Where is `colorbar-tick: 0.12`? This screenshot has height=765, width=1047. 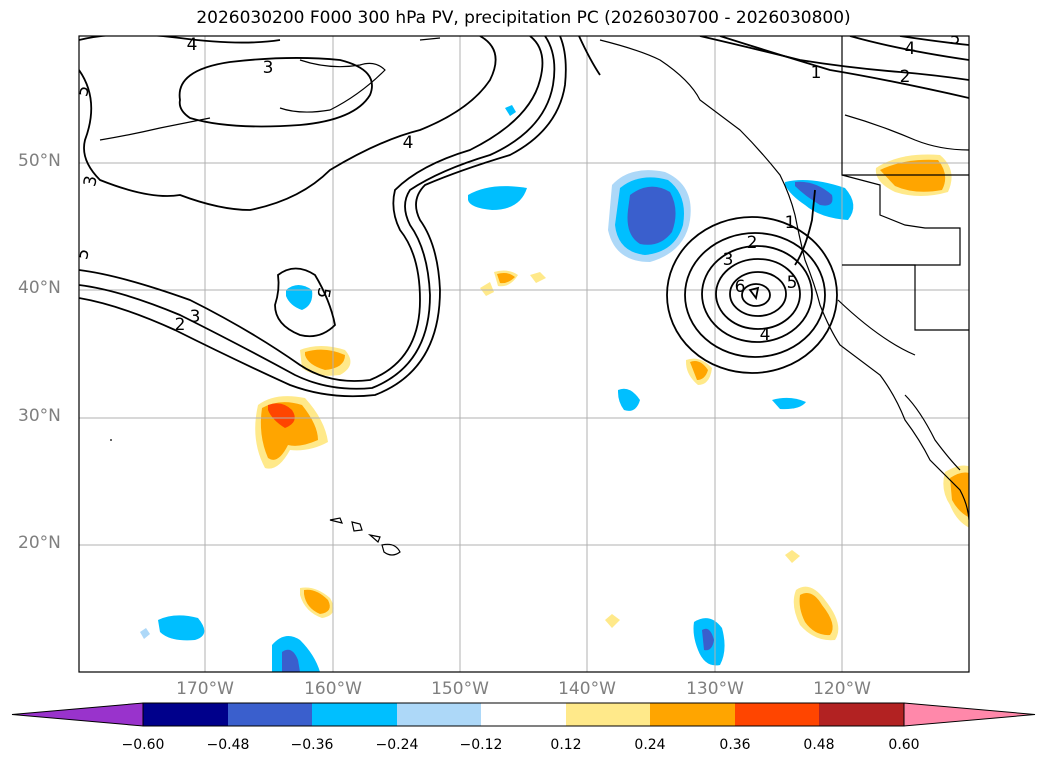 colorbar-tick: 0.12 is located at coordinates (566, 745).